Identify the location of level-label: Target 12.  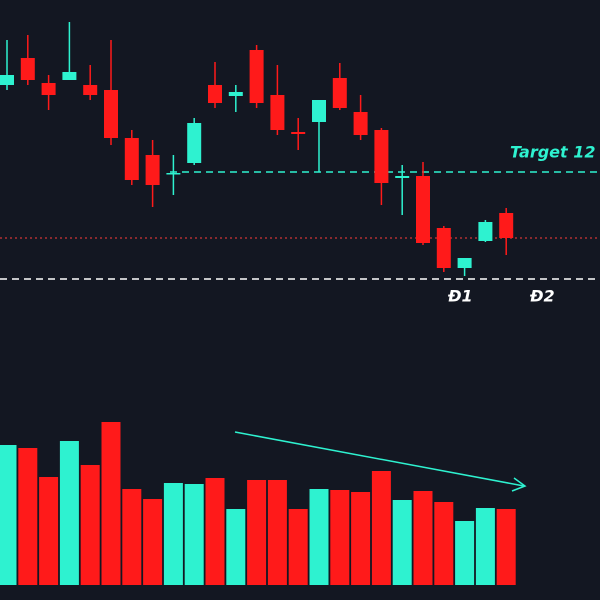
(553, 152).